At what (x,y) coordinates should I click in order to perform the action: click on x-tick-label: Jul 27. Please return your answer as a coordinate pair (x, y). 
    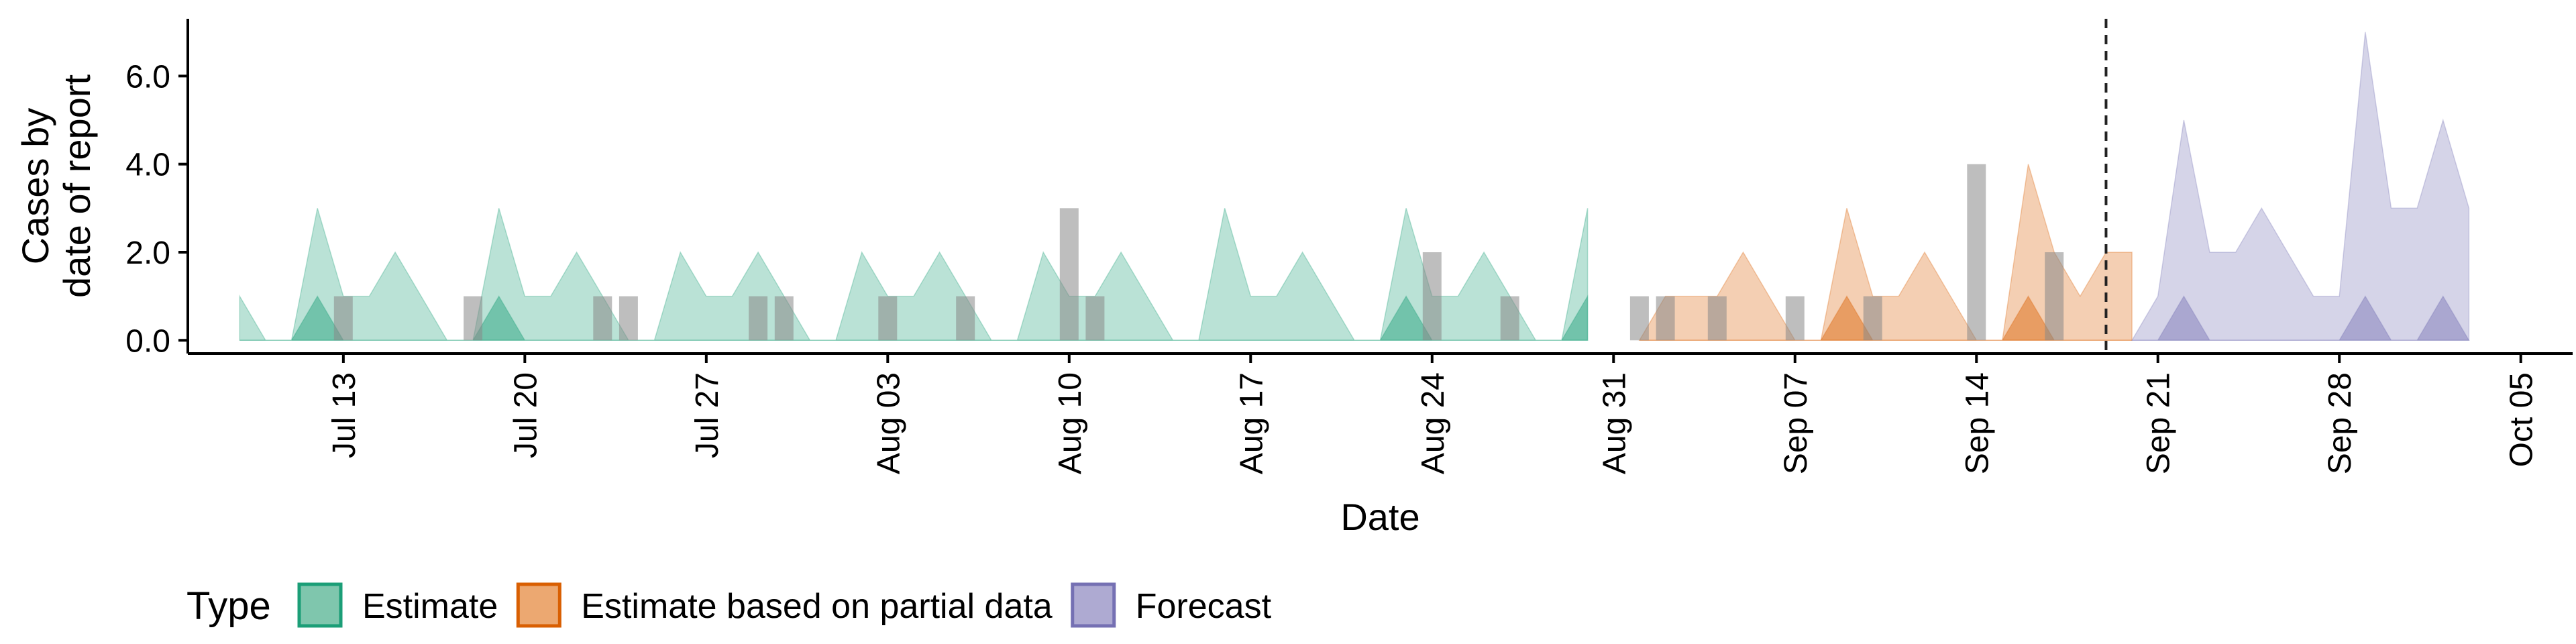
    Looking at the image, I should click on (707, 415).